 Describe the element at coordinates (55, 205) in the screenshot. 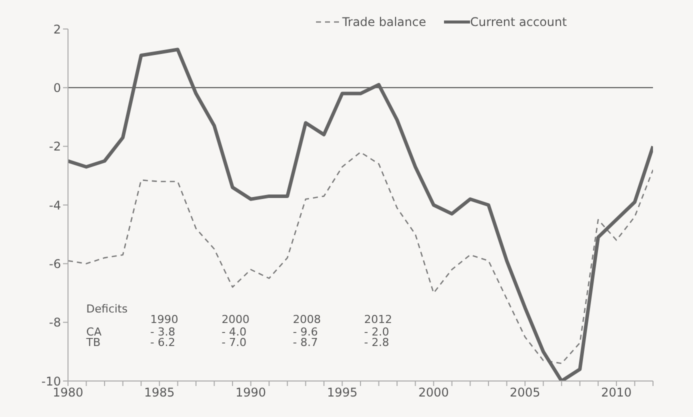

I see `y-tick-label: -4` at that location.